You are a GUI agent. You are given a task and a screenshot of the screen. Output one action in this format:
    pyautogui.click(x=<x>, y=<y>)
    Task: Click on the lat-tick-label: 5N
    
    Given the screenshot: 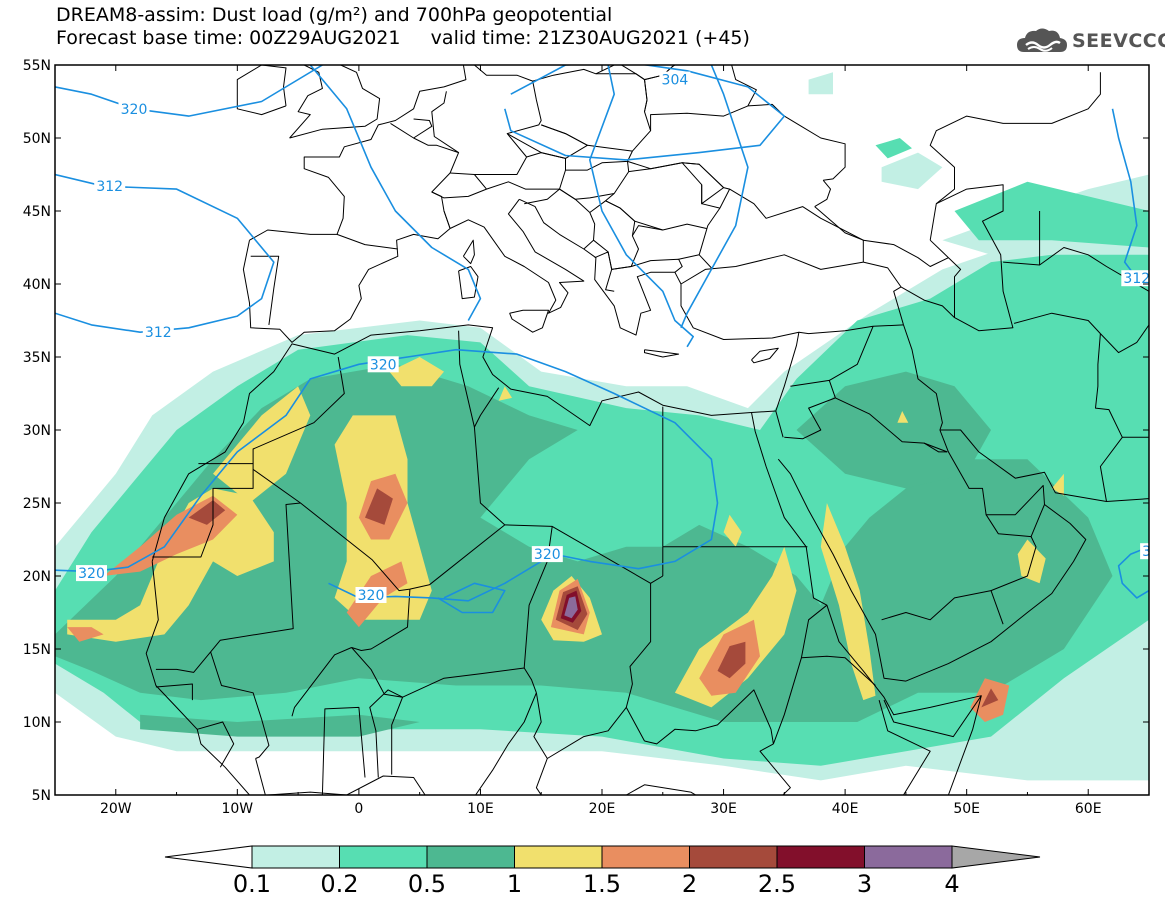 What is the action you would take?
    pyautogui.click(x=41, y=796)
    